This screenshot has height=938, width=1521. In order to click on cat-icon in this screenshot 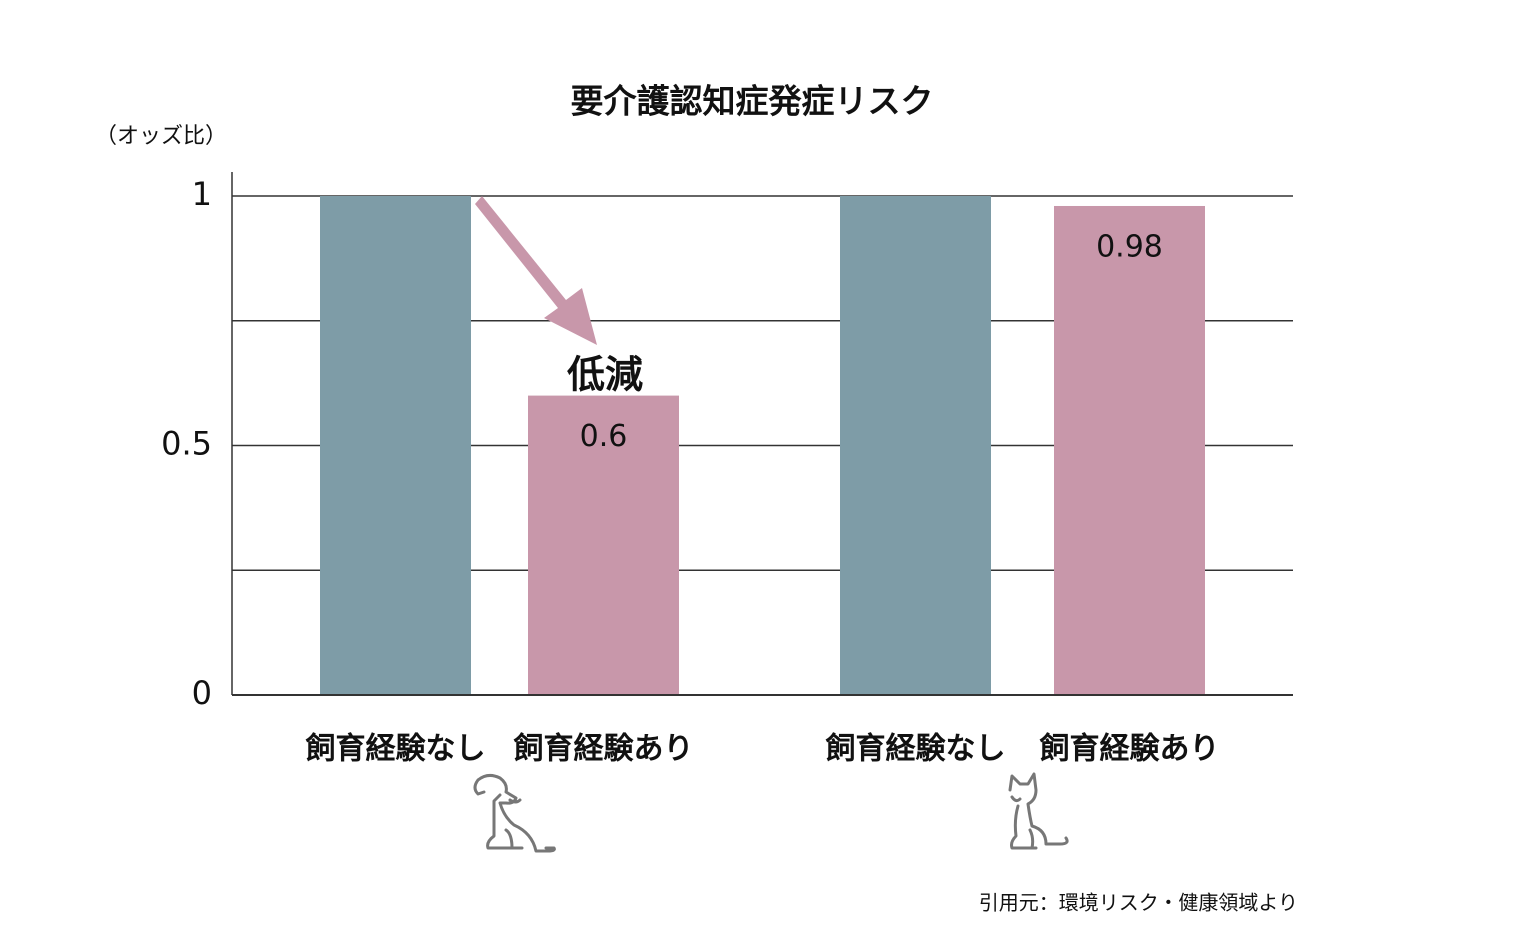, I will do `click(1038, 811)`.